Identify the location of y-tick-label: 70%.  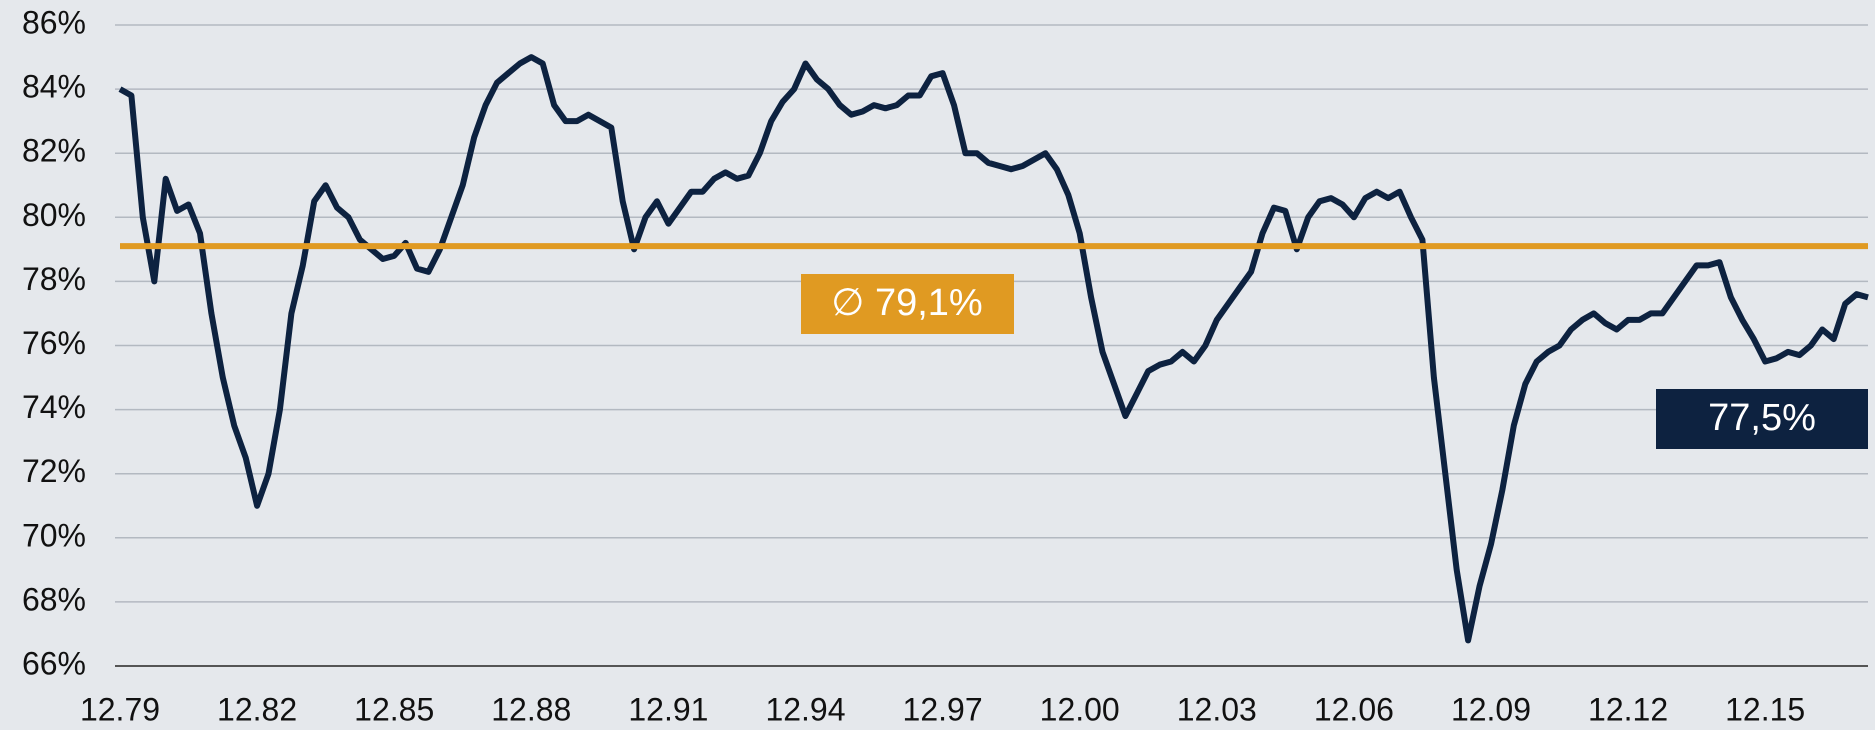
(54, 535).